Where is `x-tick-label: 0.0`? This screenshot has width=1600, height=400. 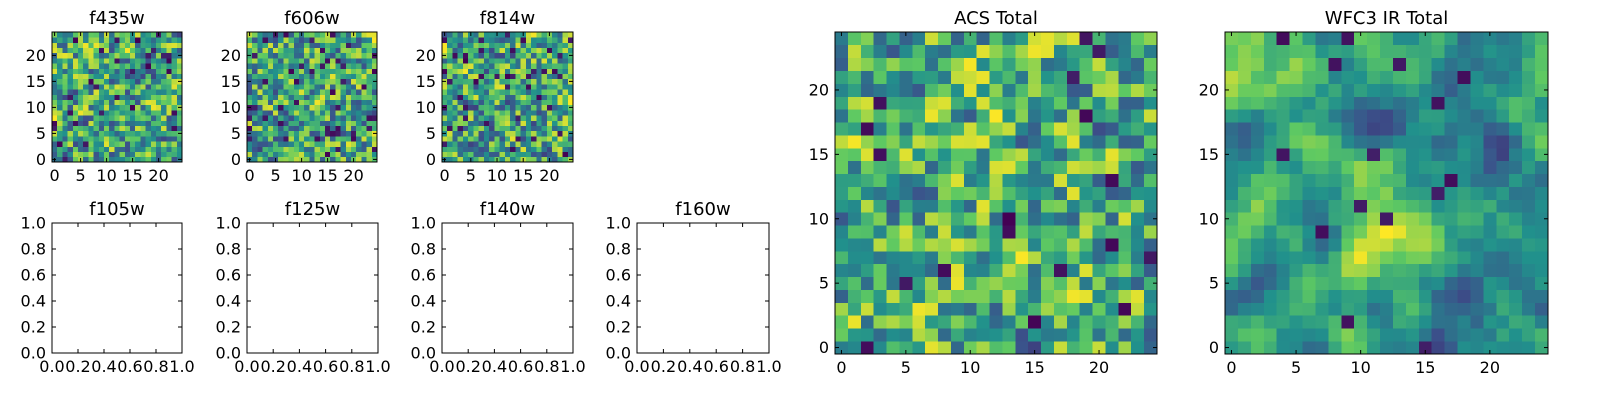
x-tick-label: 0.0 is located at coordinates (246, 366).